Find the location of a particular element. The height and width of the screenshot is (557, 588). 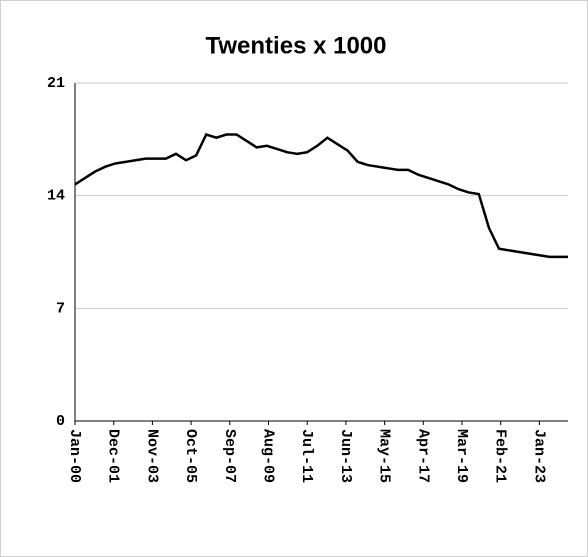

x-tick-label: Jan-00 is located at coordinates (74, 456).